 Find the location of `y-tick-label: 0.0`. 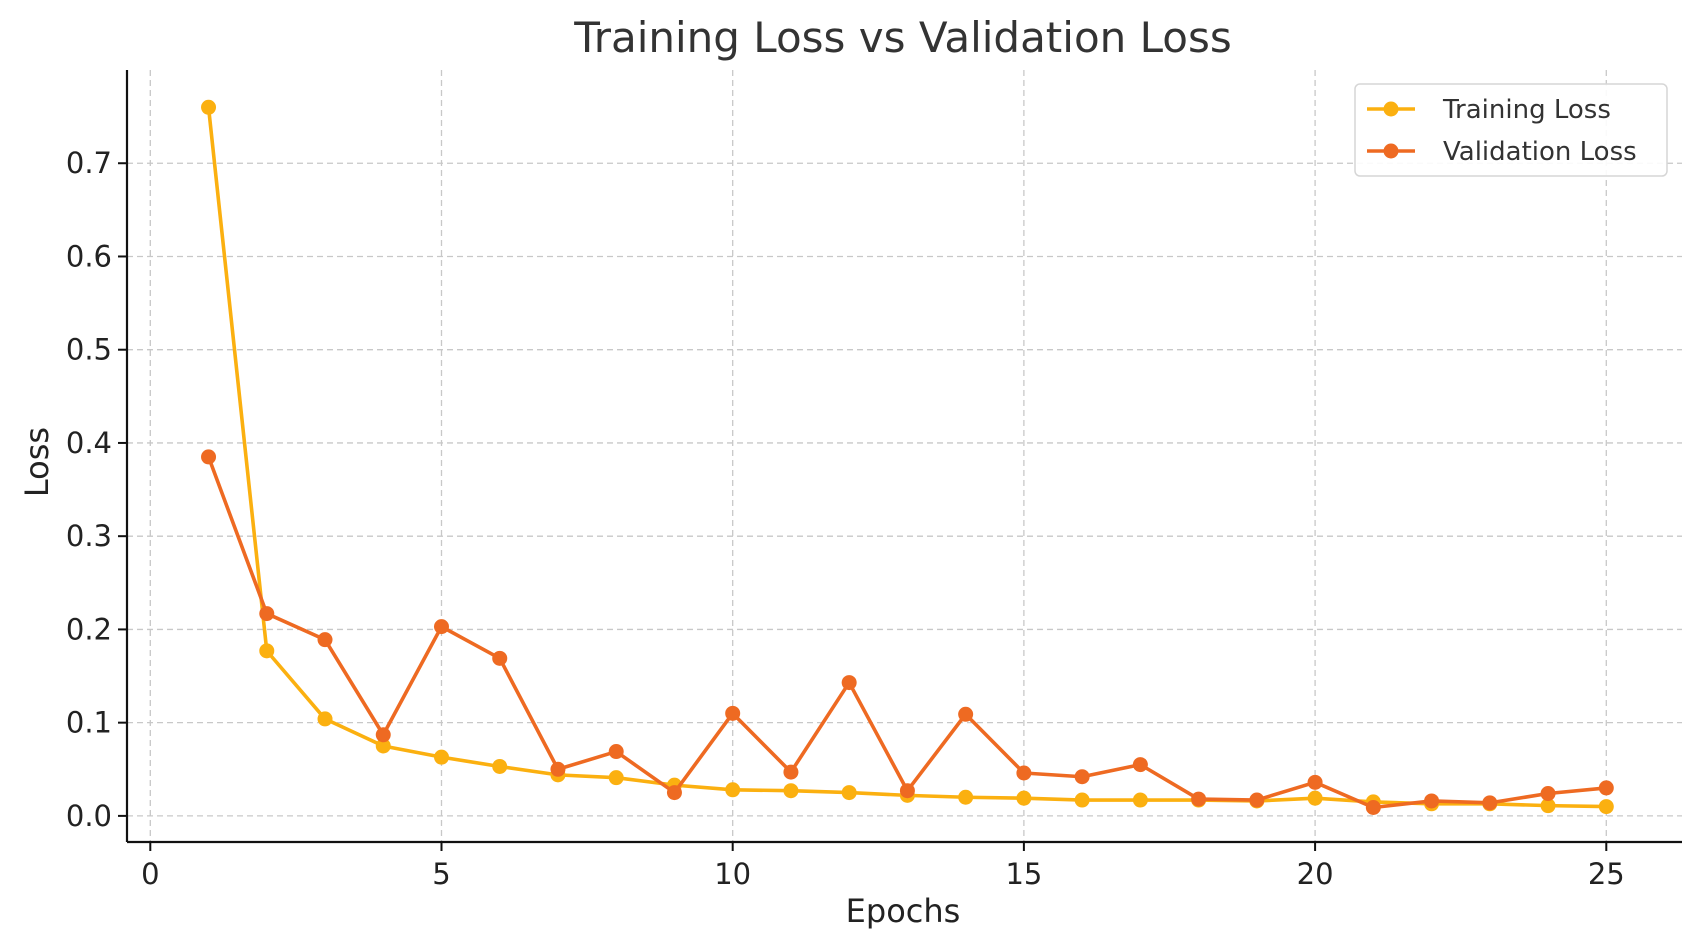

y-tick-label: 0.0 is located at coordinates (89, 816).